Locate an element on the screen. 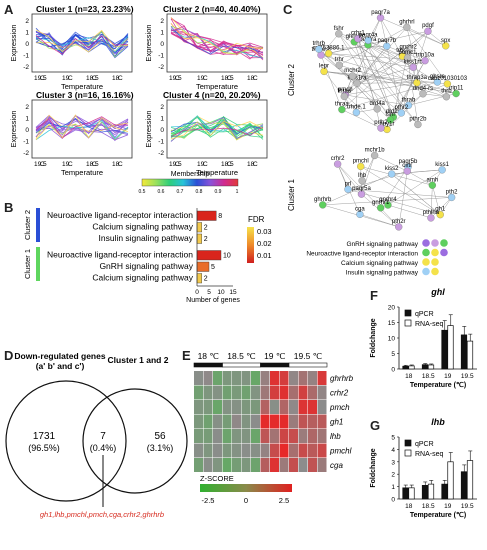  gene-label: drd2a is located at coordinates (394, 112).